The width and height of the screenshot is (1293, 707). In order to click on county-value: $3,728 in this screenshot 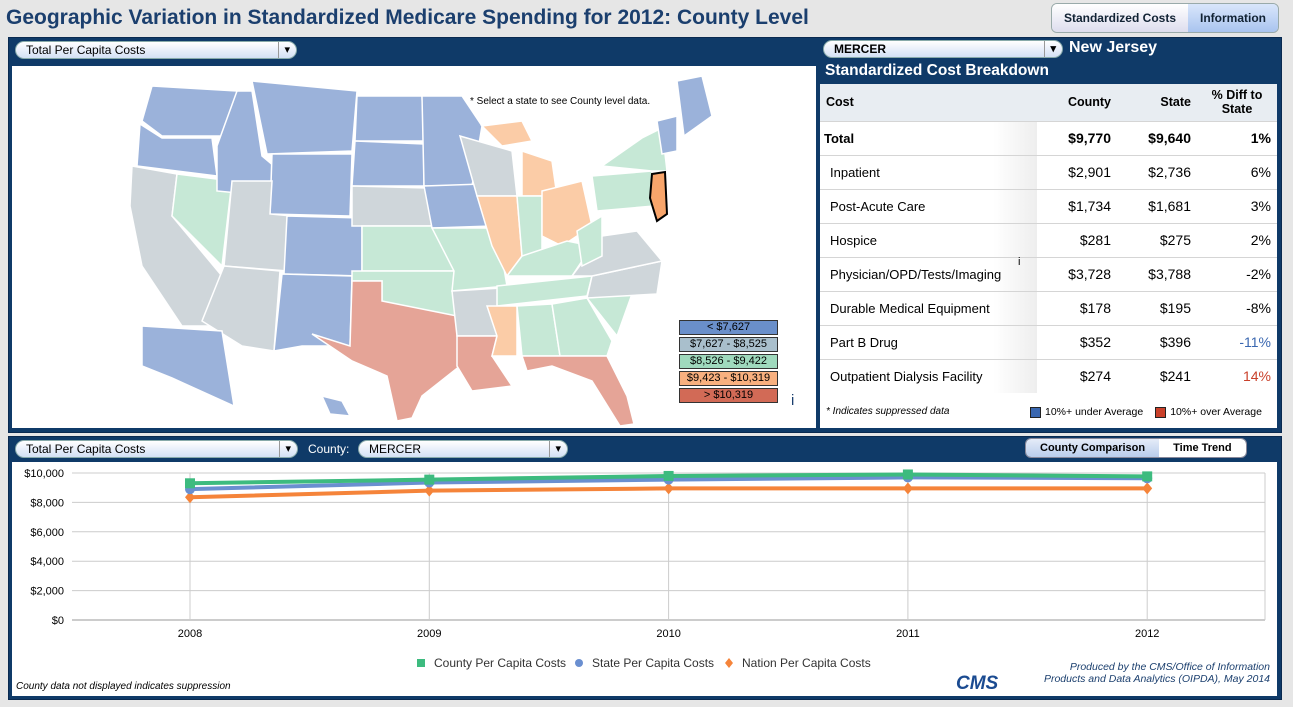, I will do `click(1077, 273)`.